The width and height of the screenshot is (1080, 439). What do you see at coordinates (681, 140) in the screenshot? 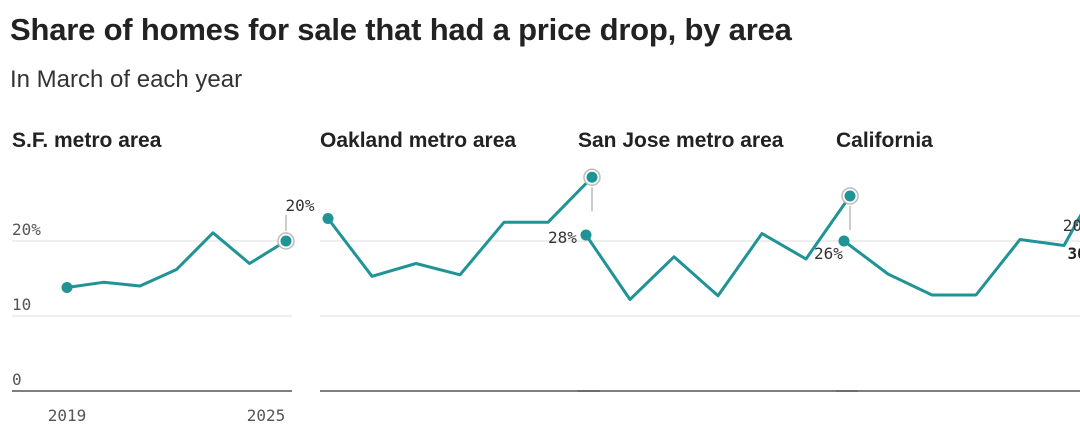
I see `panel-title-2: San Jose metro area` at bounding box center [681, 140].